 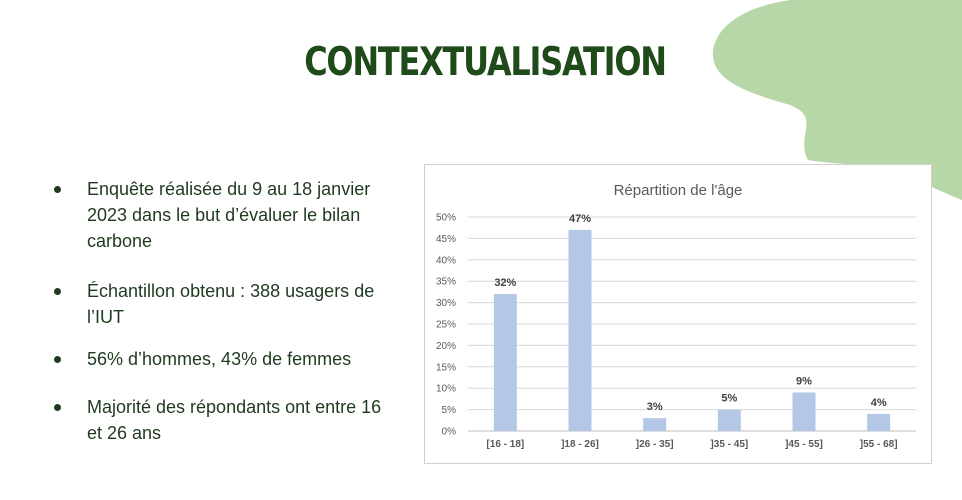 What do you see at coordinates (678, 190) in the screenshot?
I see `chart-title: Répartition de l'âge` at bounding box center [678, 190].